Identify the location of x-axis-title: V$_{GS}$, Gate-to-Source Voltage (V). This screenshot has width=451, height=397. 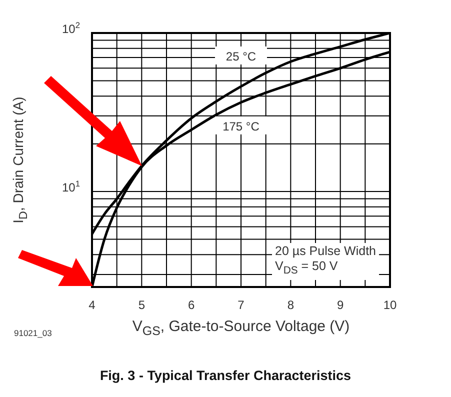
(241, 328).